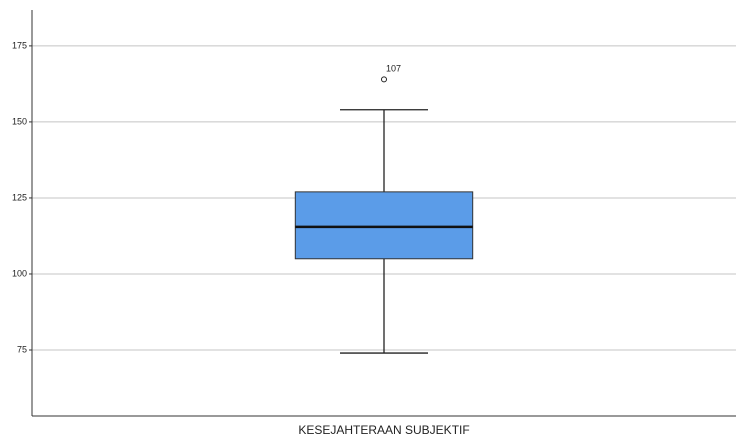  What do you see at coordinates (19, 45) in the screenshot?
I see `y-tick-label: 175` at bounding box center [19, 45].